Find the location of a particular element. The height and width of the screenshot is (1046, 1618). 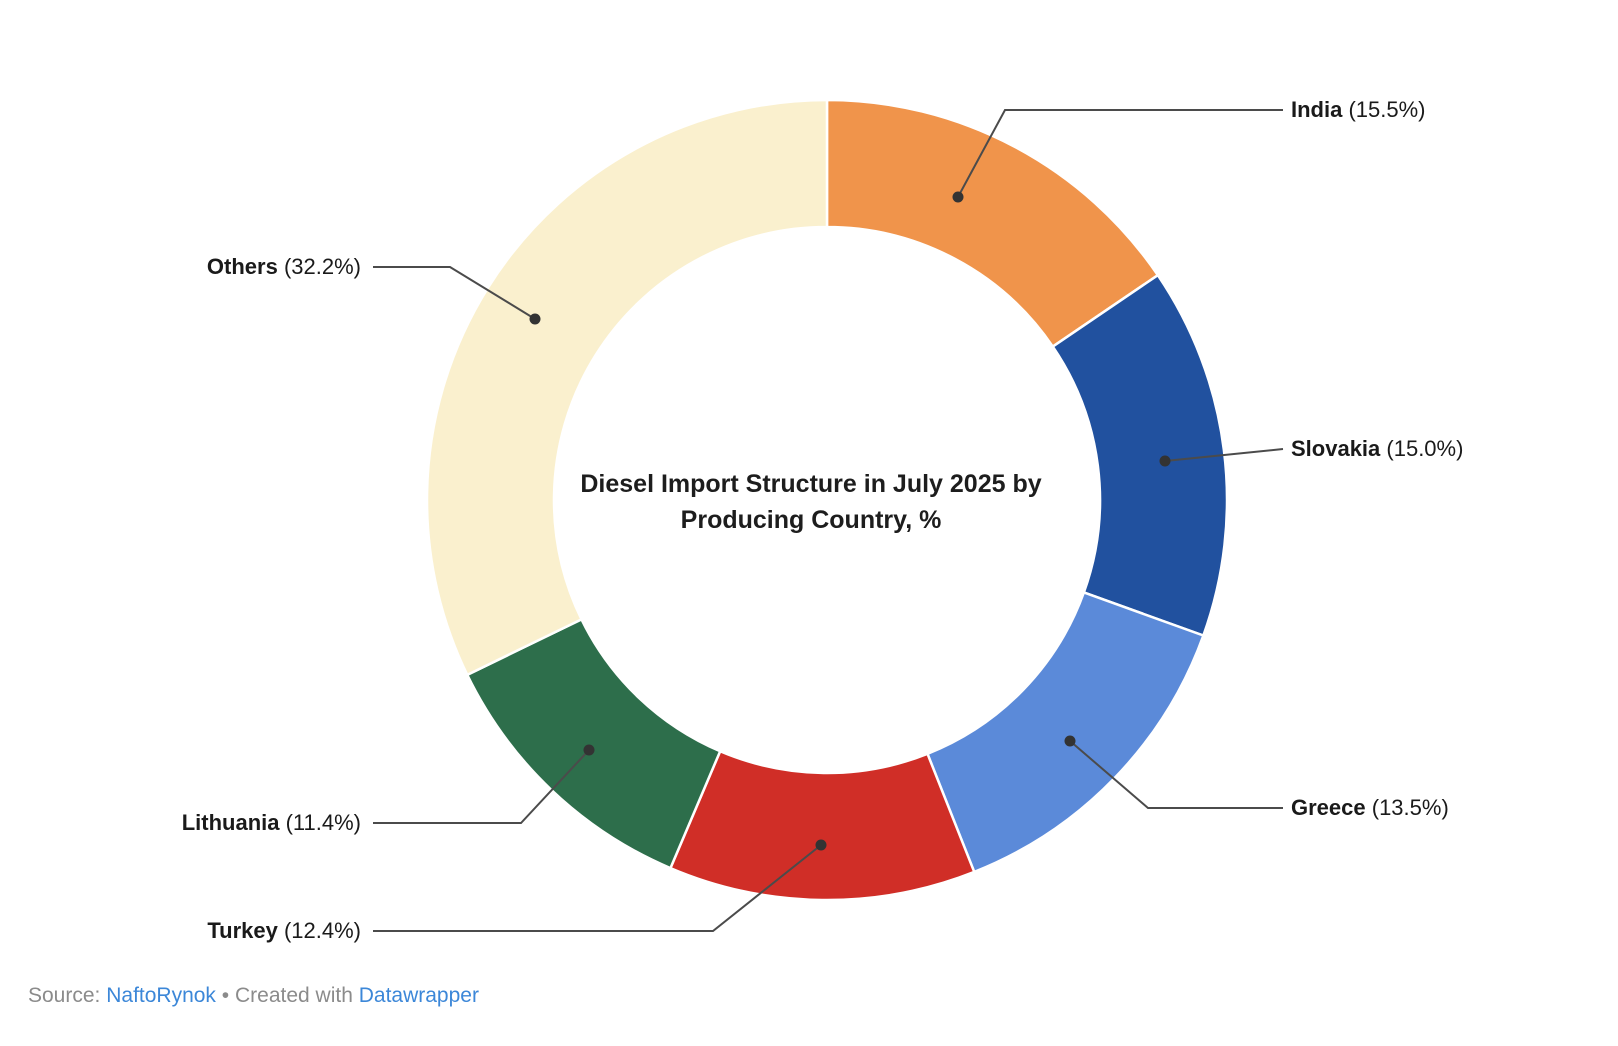

slice-label-turkey: Turkey (12.4%) is located at coordinates (284, 931).